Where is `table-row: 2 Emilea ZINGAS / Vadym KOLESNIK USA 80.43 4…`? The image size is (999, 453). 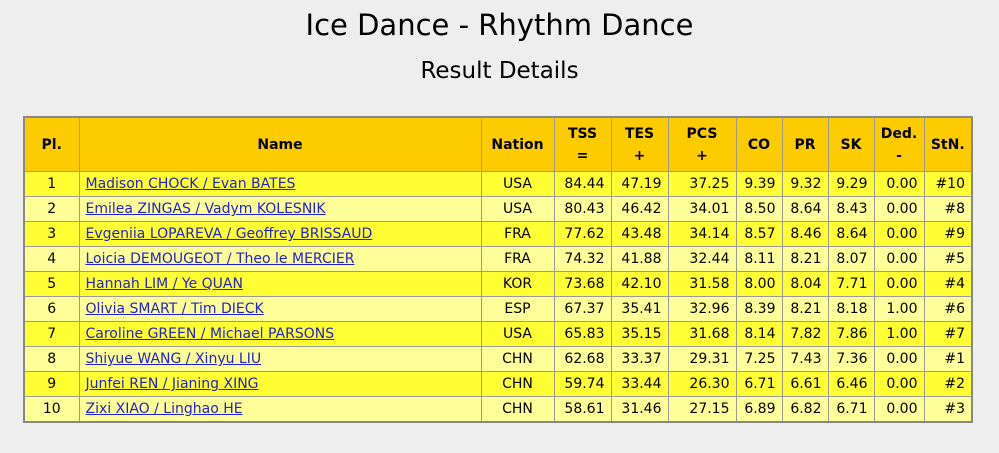 table-row: 2 Emilea ZINGAS / Vadym KOLESNIK USA 80.43 4… is located at coordinates (498, 209).